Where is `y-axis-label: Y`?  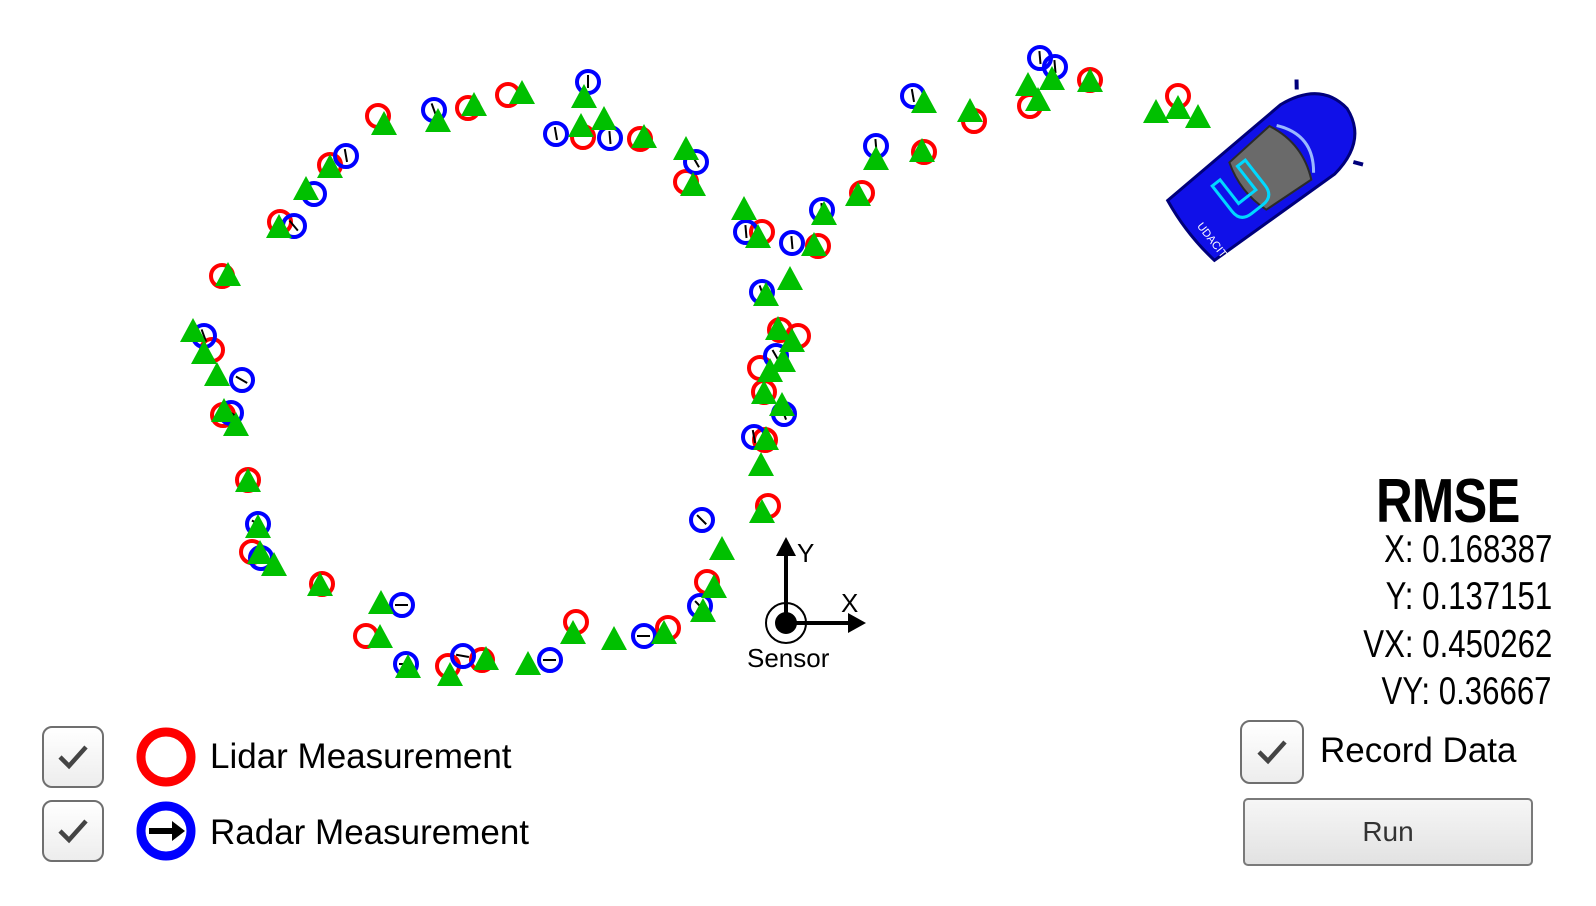 y-axis-label: Y is located at coordinates (805, 553).